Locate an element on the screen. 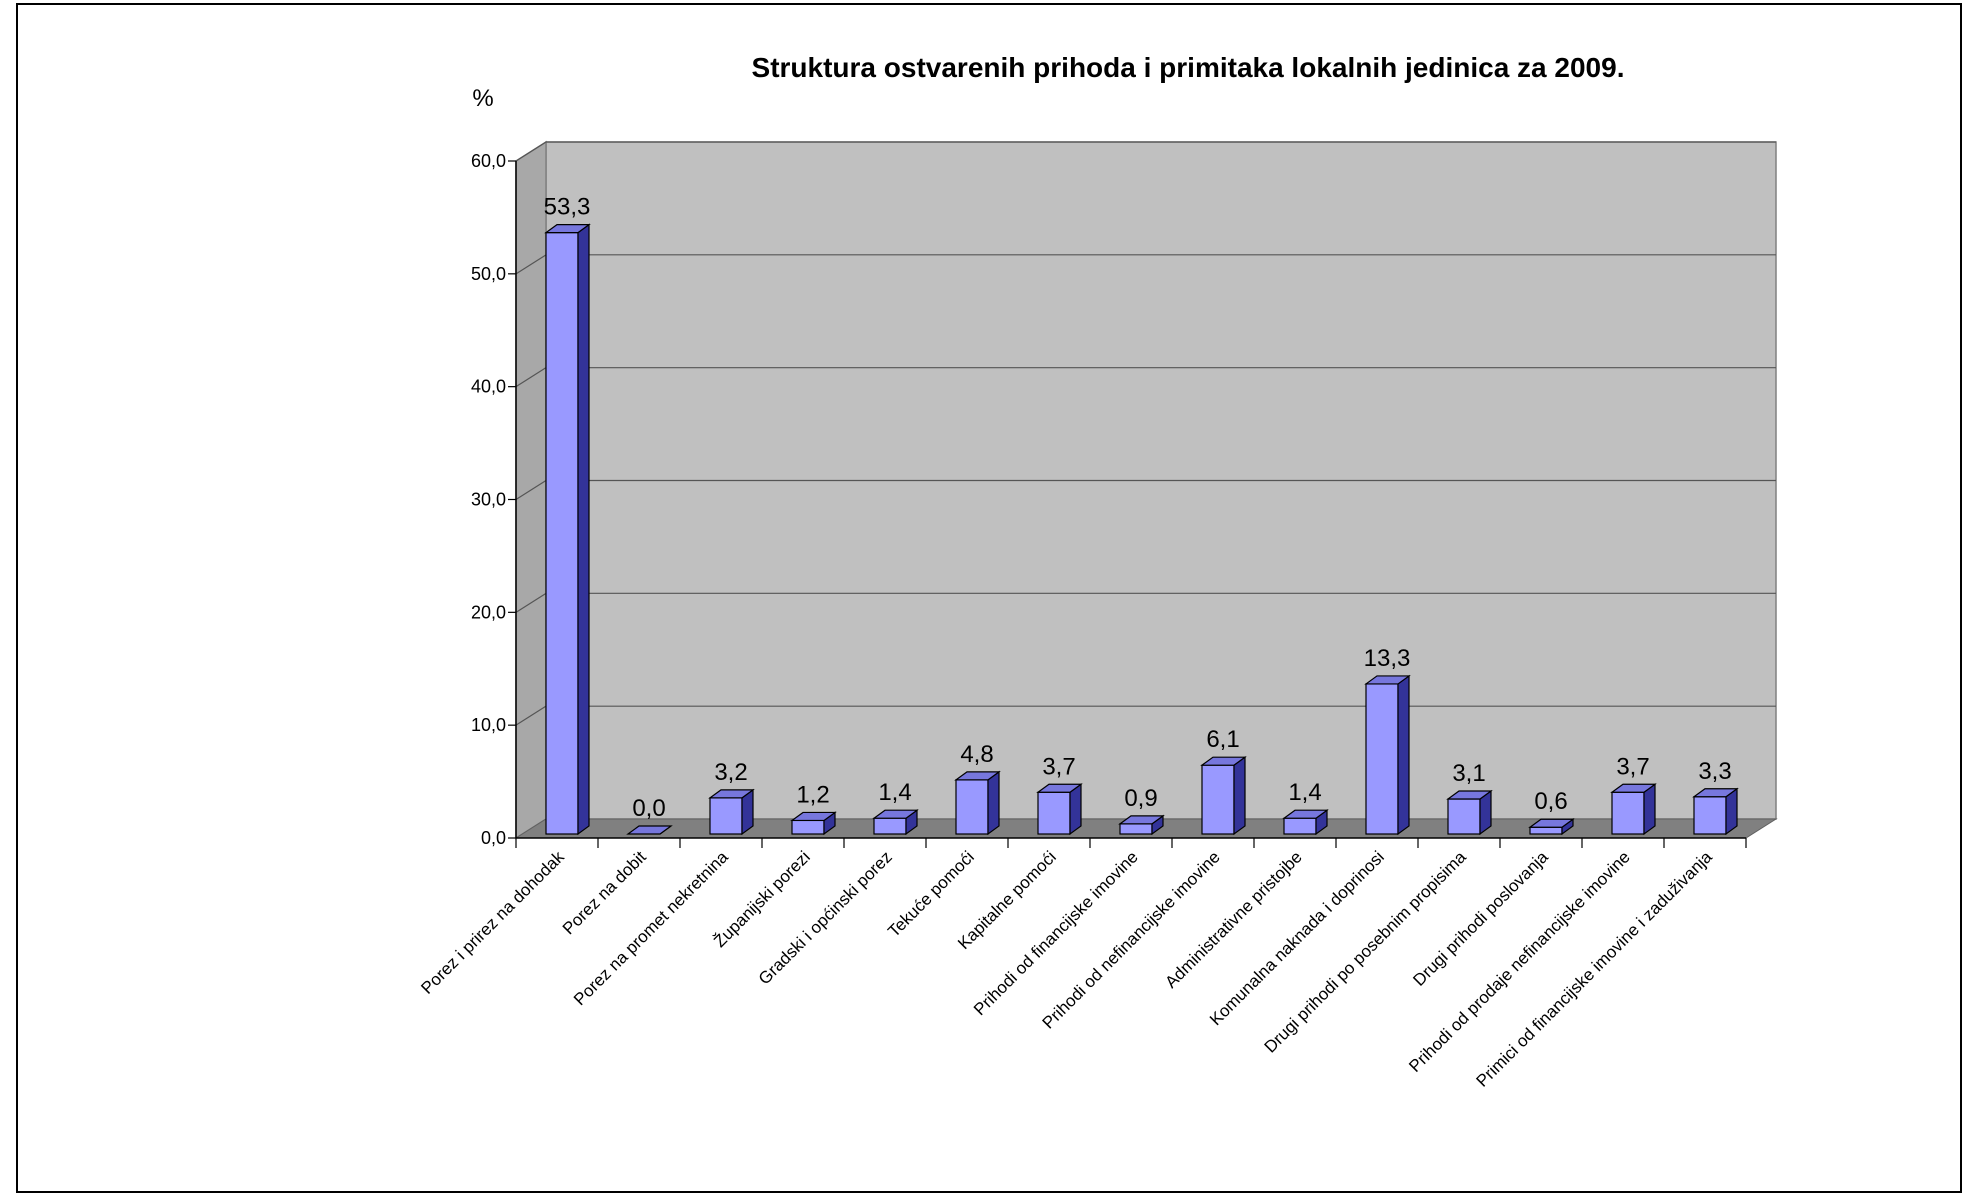 This screenshot has width=1968, height=1200. data-label: 0,9 is located at coordinates (1140, 798).